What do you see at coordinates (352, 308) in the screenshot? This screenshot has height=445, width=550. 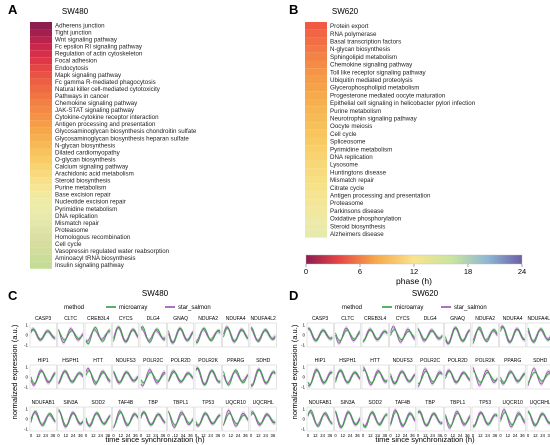 I see `legend-d-title: method` at bounding box center [352, 308].